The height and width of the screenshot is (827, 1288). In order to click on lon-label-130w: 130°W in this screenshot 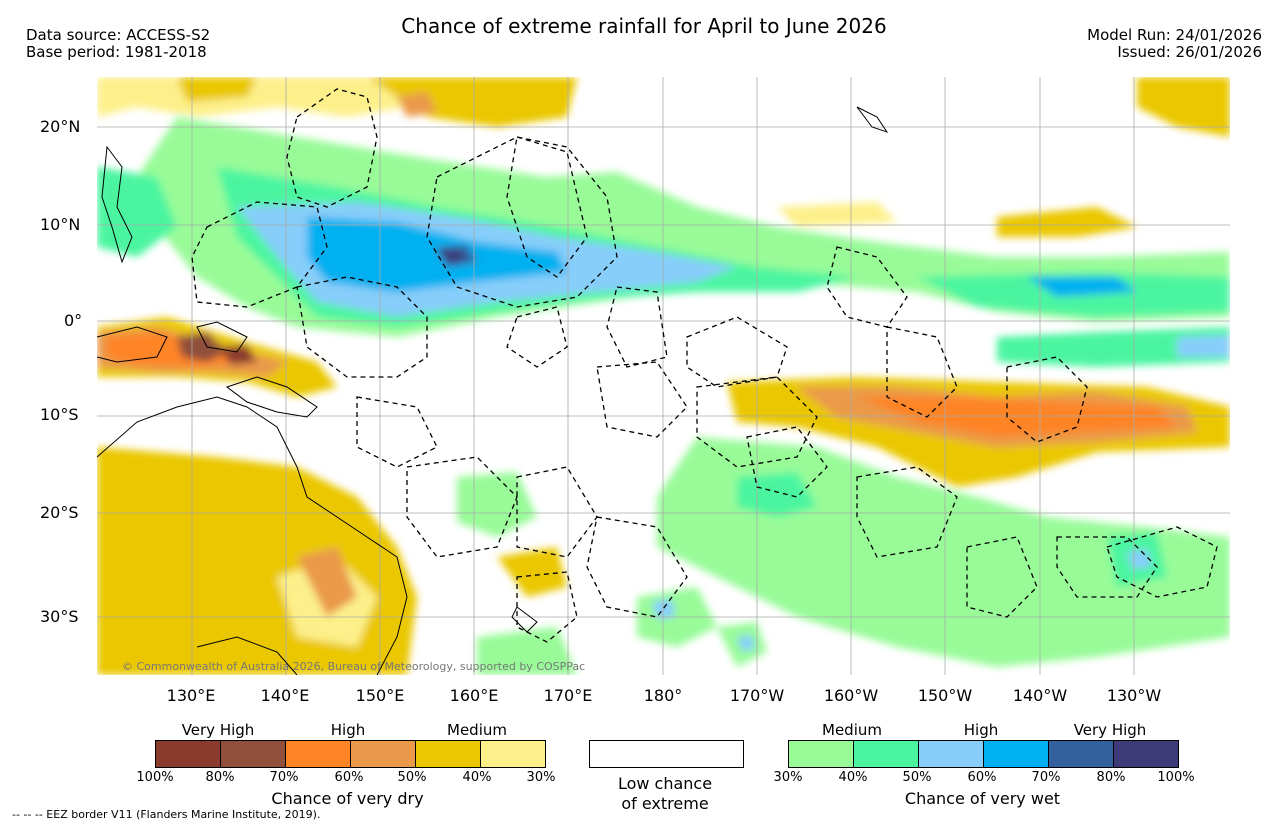, I will do `click(1134, 695)`.